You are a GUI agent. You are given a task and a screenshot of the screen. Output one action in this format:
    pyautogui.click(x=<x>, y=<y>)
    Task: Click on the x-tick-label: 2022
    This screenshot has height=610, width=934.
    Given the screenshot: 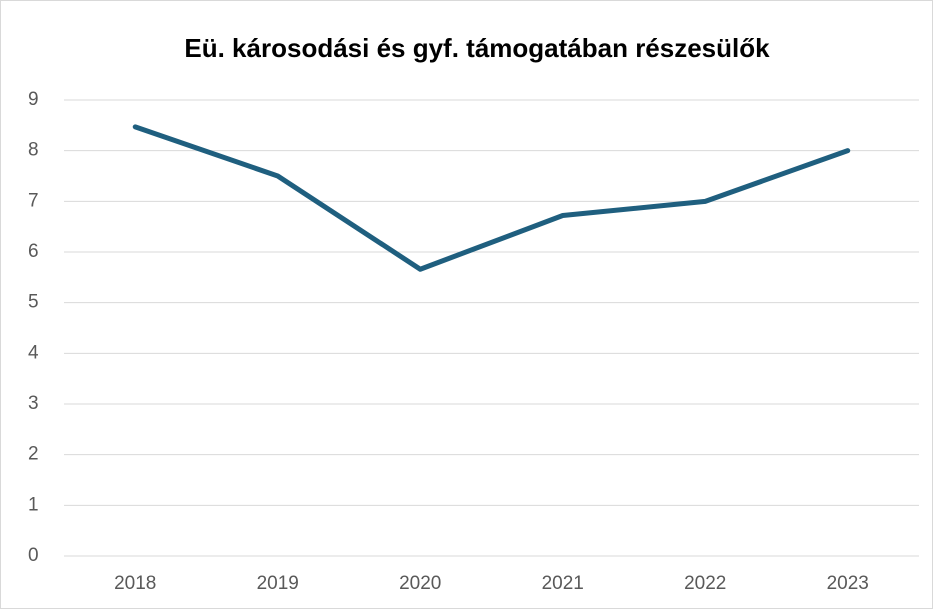 What is the action you would take?
    pyautogui.click(x=705, y=583)
    